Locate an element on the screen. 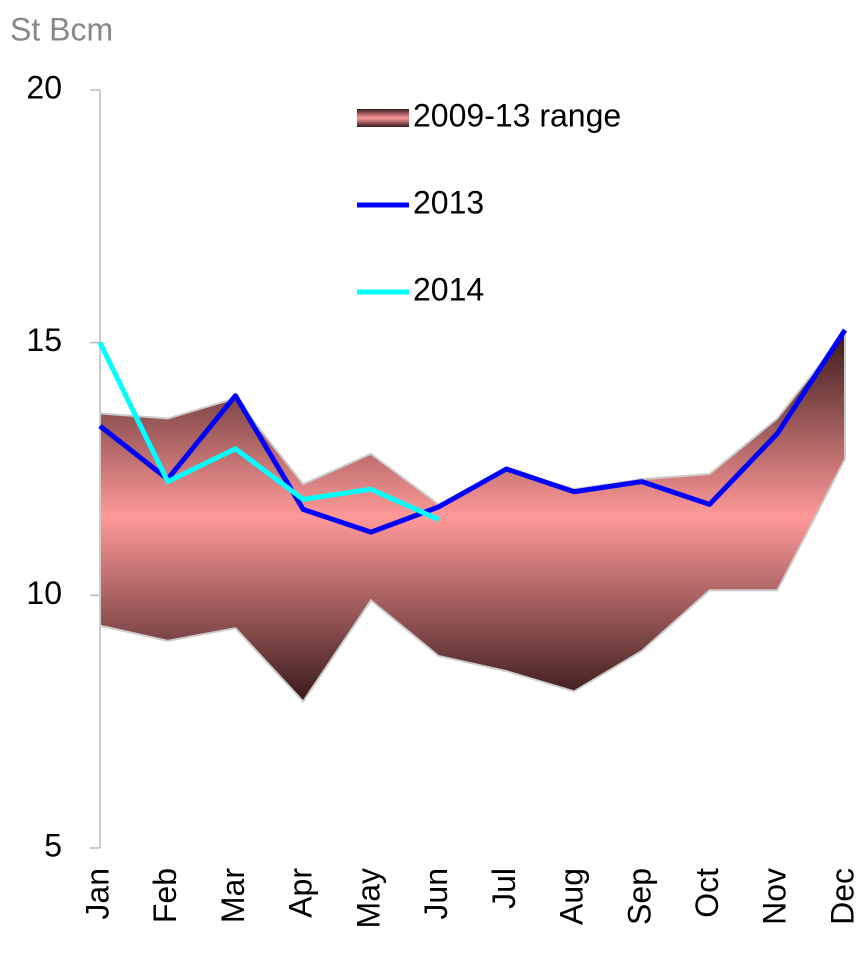 Image resolution: width=868 pixels, height=967 pixels. x-tick-label: Feb is located at coordinates (165, 895).